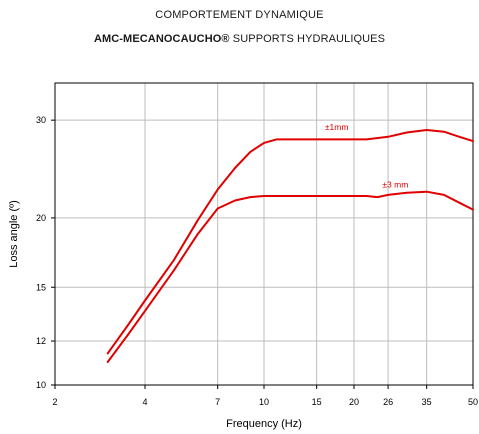  What do you see at coordinates (307, 39) in the screenshot?
I see `brand-subtitle: SUPPORTS HYDRAULIQUES` at bounding box center [307, 39].